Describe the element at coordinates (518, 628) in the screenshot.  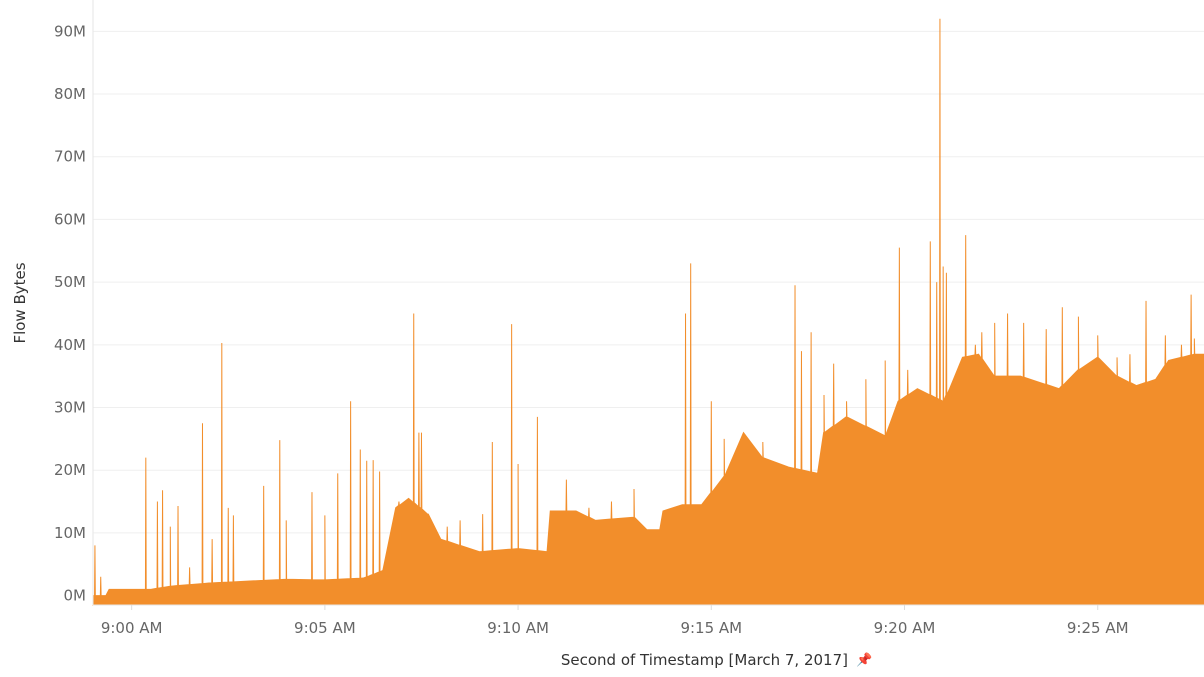
I see `x-tick-label: 9:10 AM` at that location.